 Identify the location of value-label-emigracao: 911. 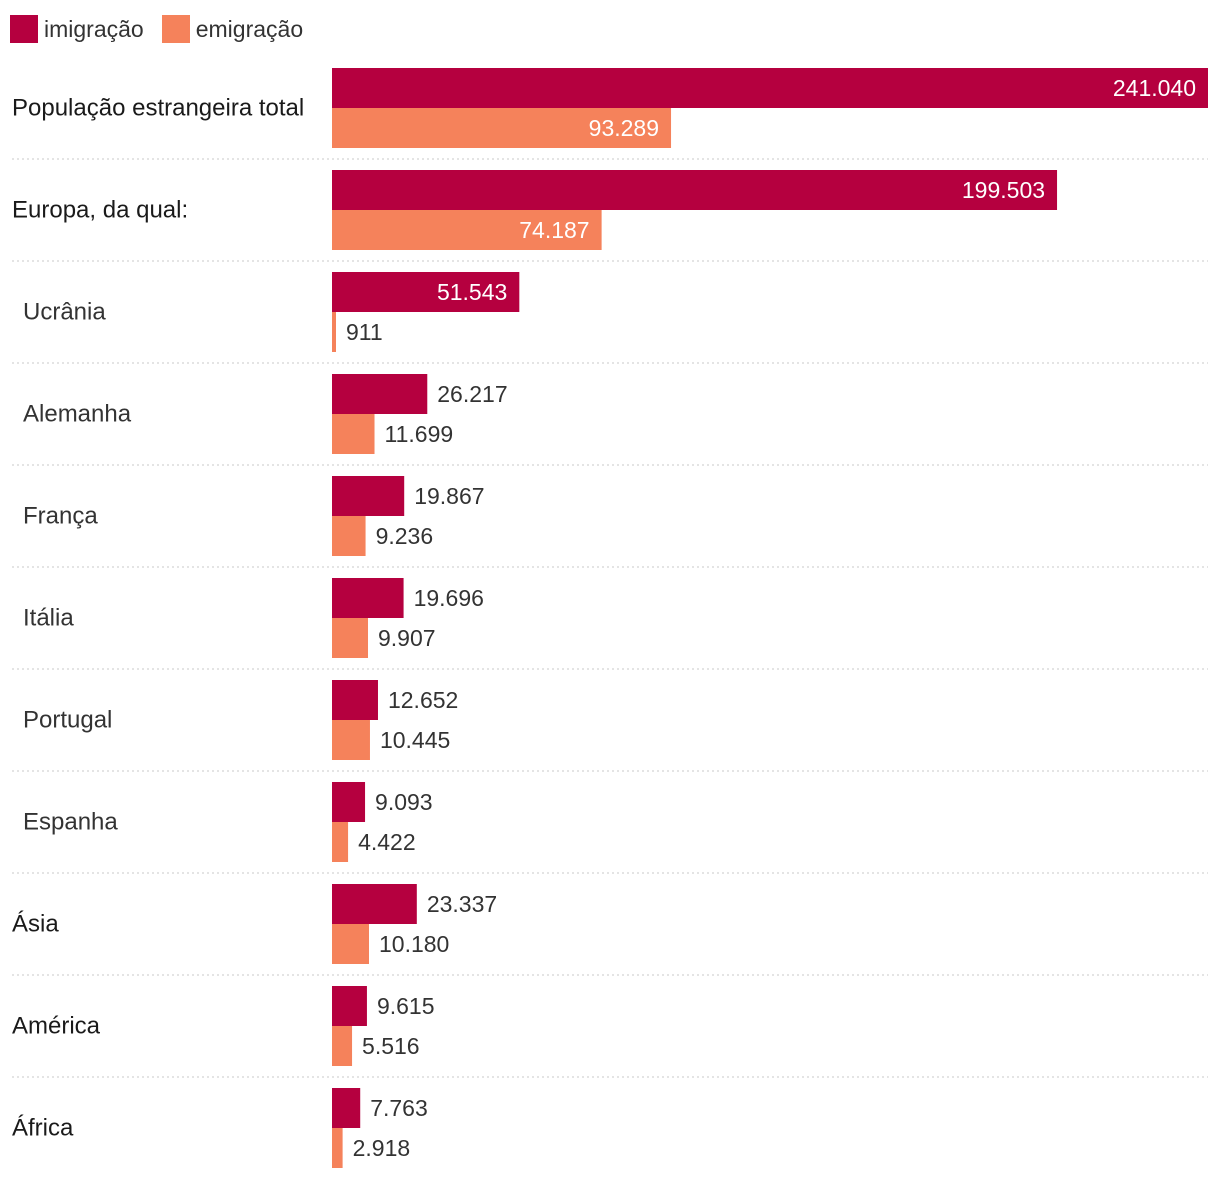
(364, 332).